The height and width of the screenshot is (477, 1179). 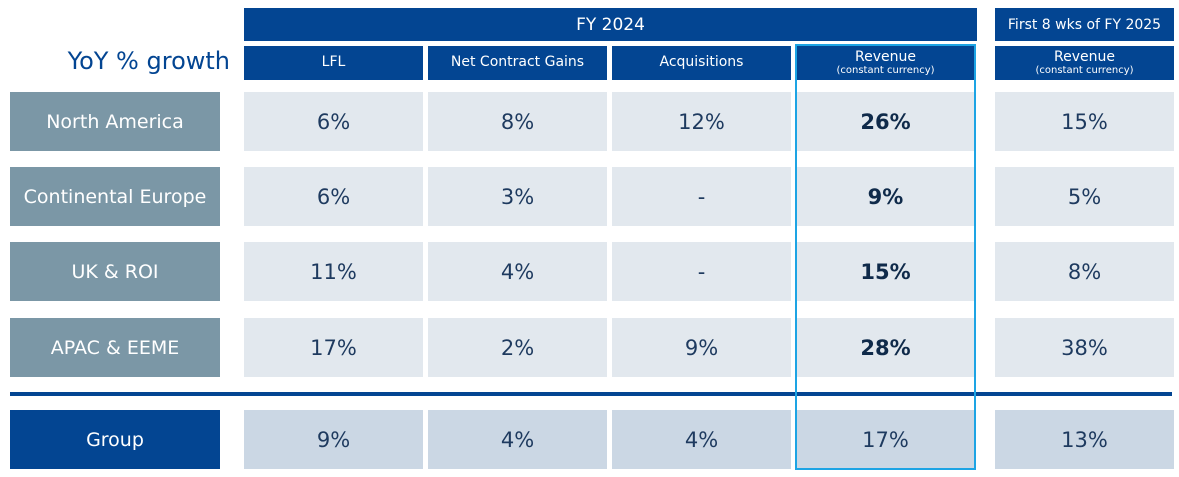 What do you see at coordinates (1084, 347) in the screenshot?
I see `cell-value: 38%` at bounding box center [1084, 347].